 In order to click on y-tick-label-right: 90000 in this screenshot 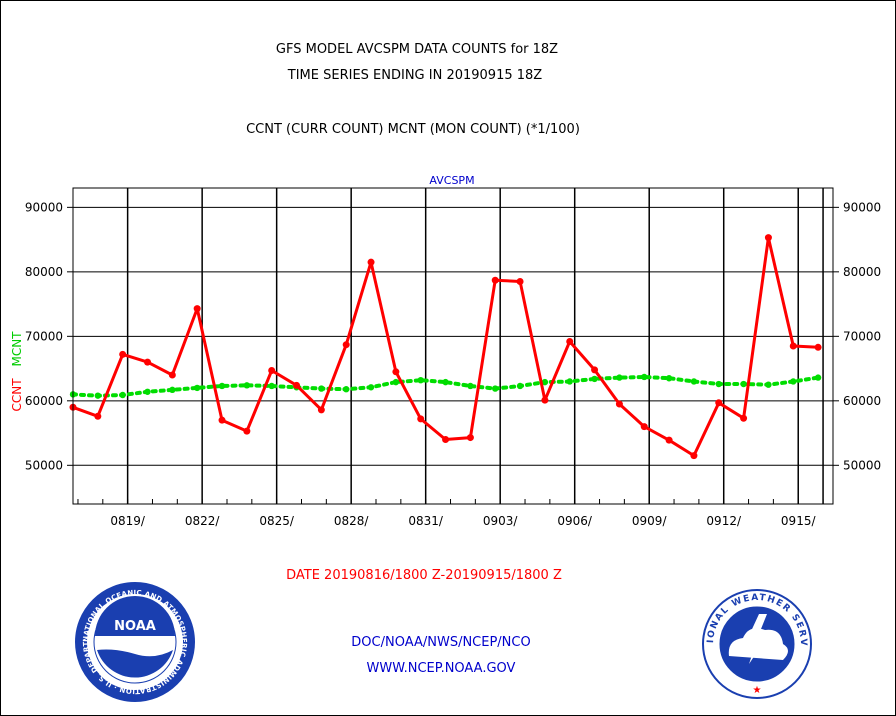, I will do `click(862, 207)`.